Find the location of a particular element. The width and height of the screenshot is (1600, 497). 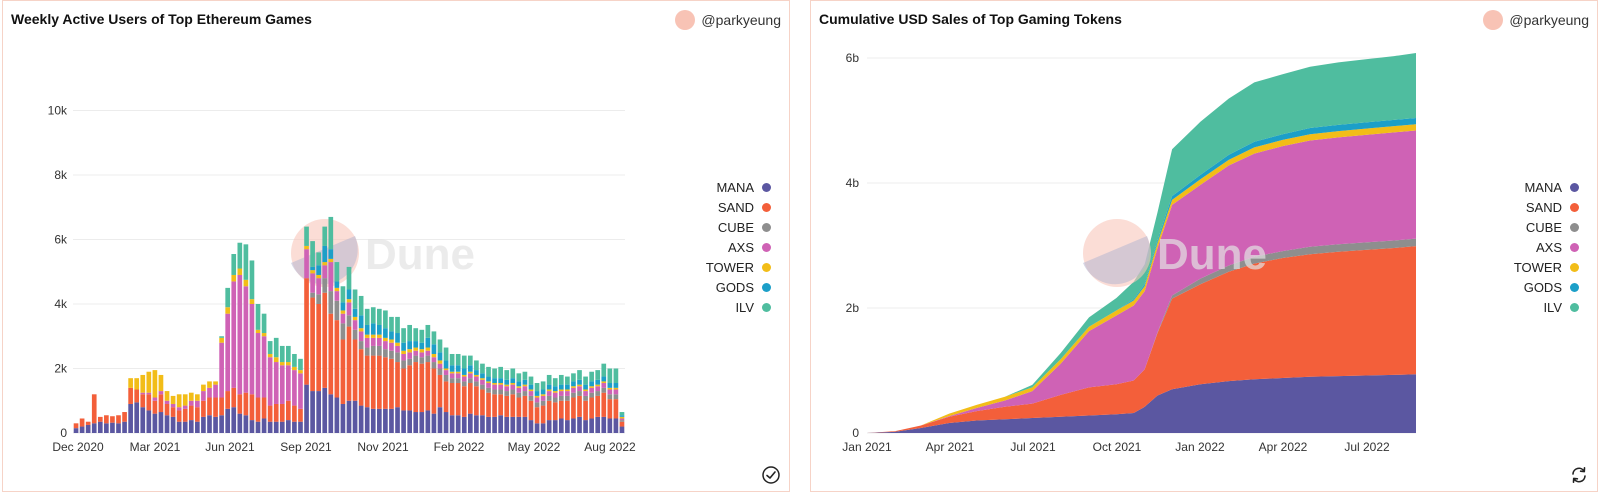

legend-label: CUBE is located at coordinates (735, 227).